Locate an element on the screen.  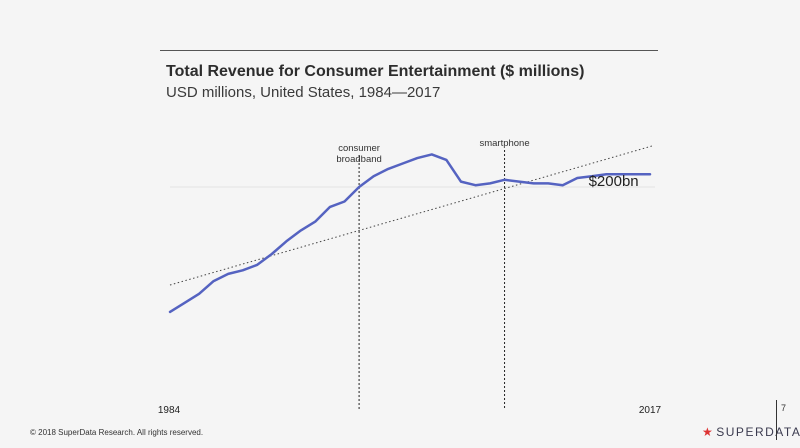
brand-name: SUPERDATA is located at coordinates (758, 432).